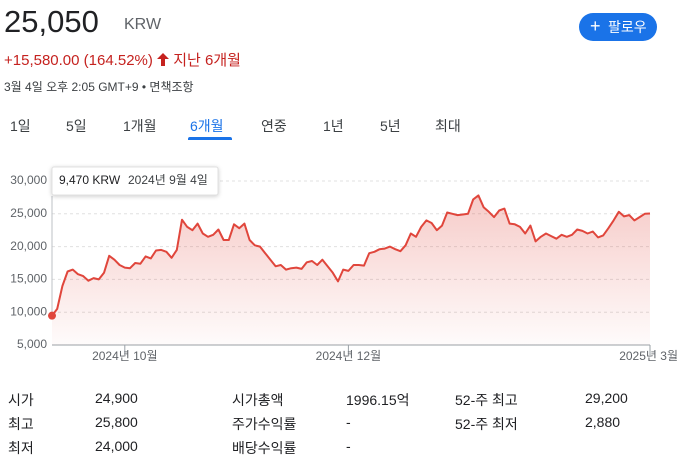  I want to click on timestamp: 3월 4일 오후 2:05 GMT+9 • 면책조항, so click(99, 87).